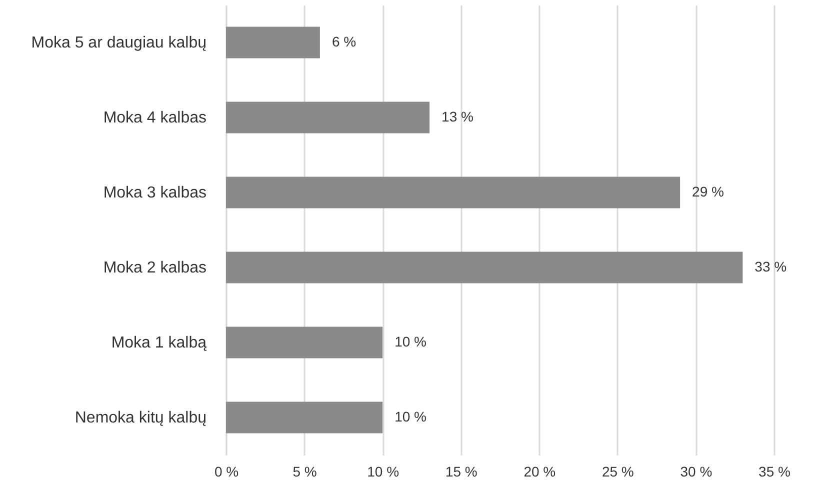 The height and width of the screenshot is (489, 825). Describe the element at coordinates (540, 472) in the screenshot. I see `x-tick-label: 20 %` at that location.